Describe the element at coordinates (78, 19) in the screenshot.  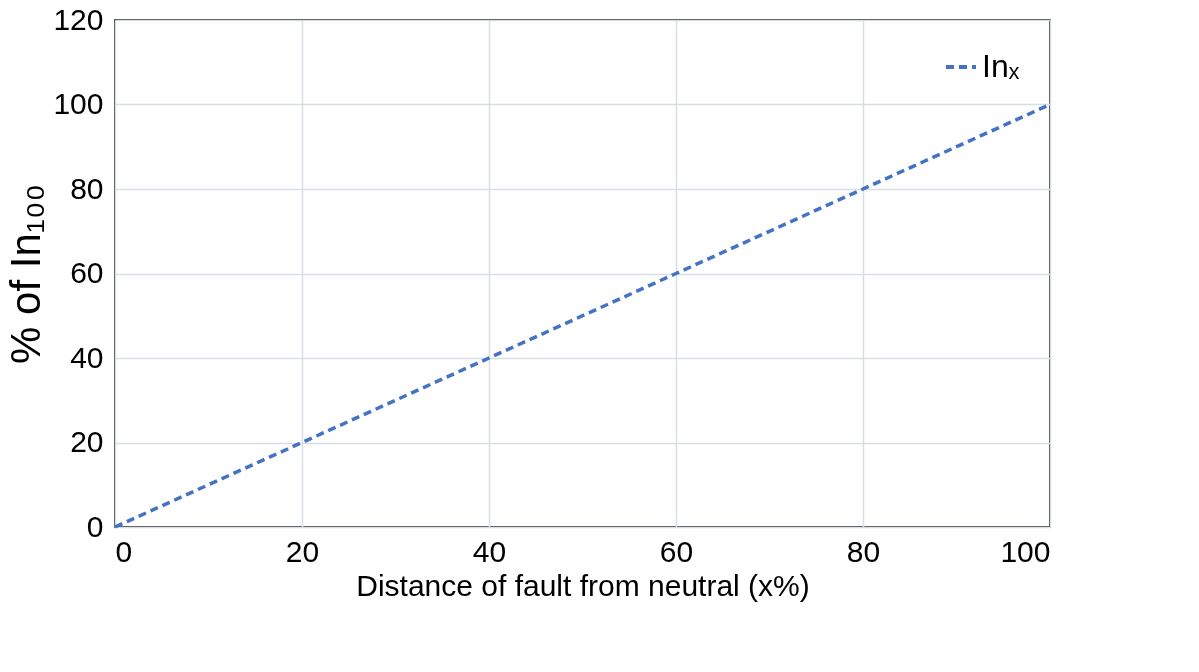
I see `y-tick-label: 120` at that location.